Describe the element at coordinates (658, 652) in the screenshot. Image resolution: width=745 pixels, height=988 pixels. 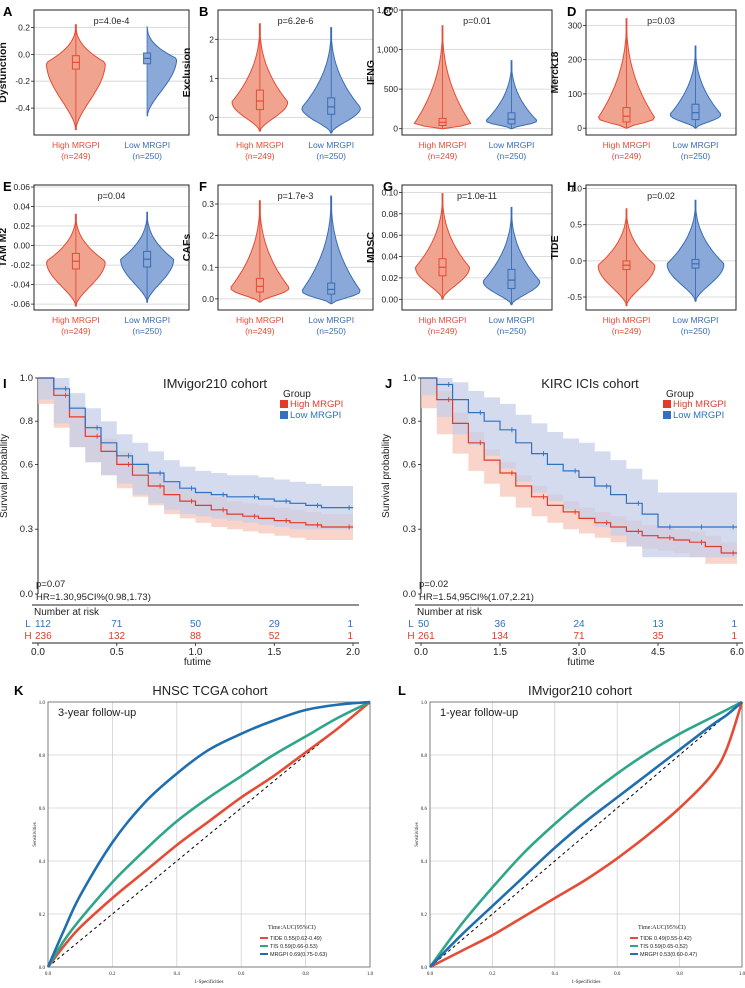
I see `x-tick-label: 4.5` at that location.